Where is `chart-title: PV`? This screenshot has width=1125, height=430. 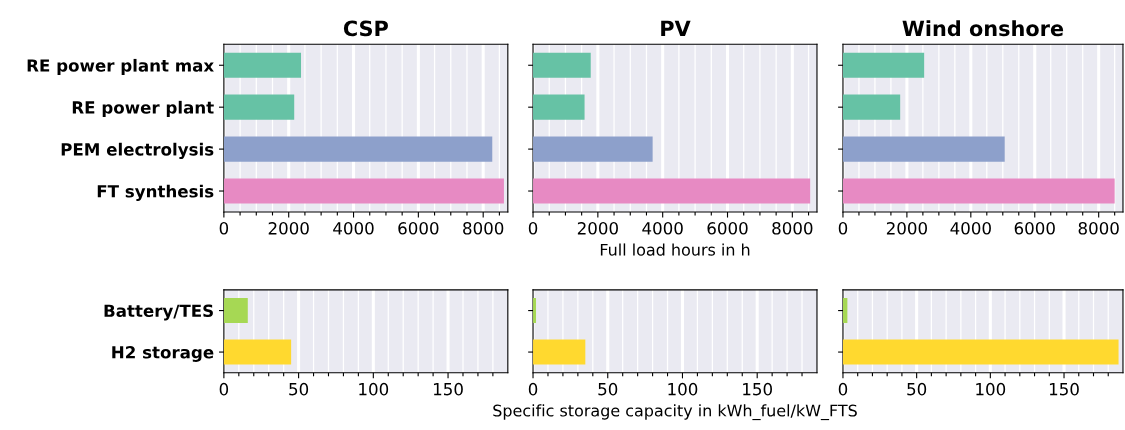
chart-title: PV is located at coordinates (676, 28).